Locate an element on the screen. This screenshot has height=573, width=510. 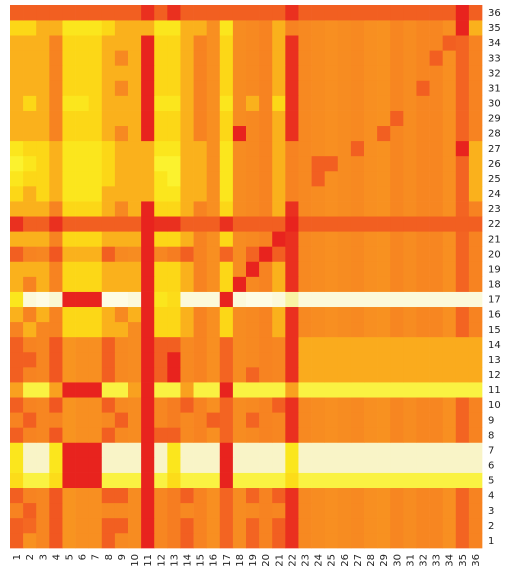
heatmap-cell-r16-c22 is located at coordinates (292, 314).